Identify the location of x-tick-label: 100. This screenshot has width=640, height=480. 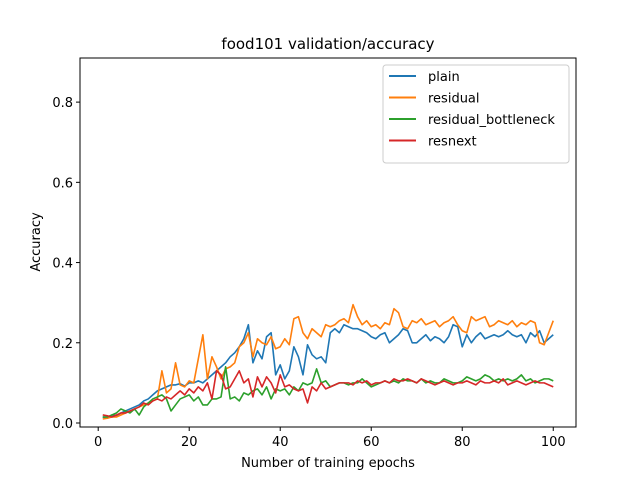
(553, 442).